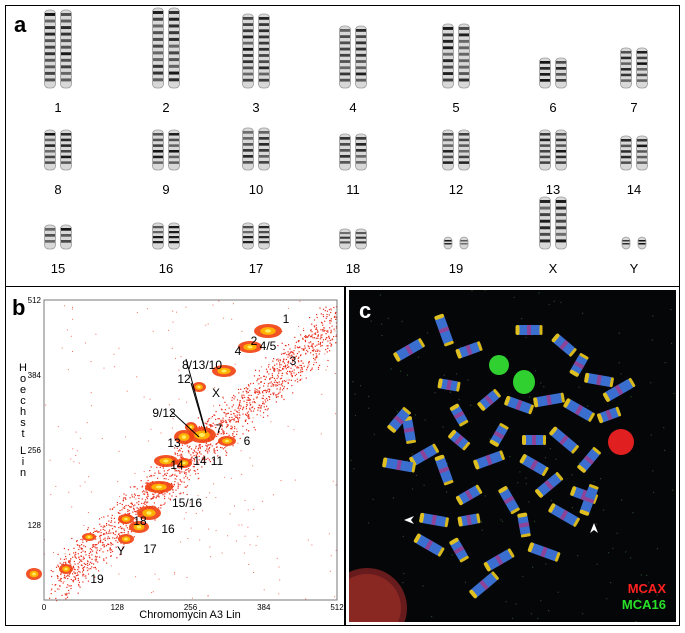  What do you see at coordinates (140, 521) in the screenshot?
I see `peak-label: 18` at bounding box center [140, 521].